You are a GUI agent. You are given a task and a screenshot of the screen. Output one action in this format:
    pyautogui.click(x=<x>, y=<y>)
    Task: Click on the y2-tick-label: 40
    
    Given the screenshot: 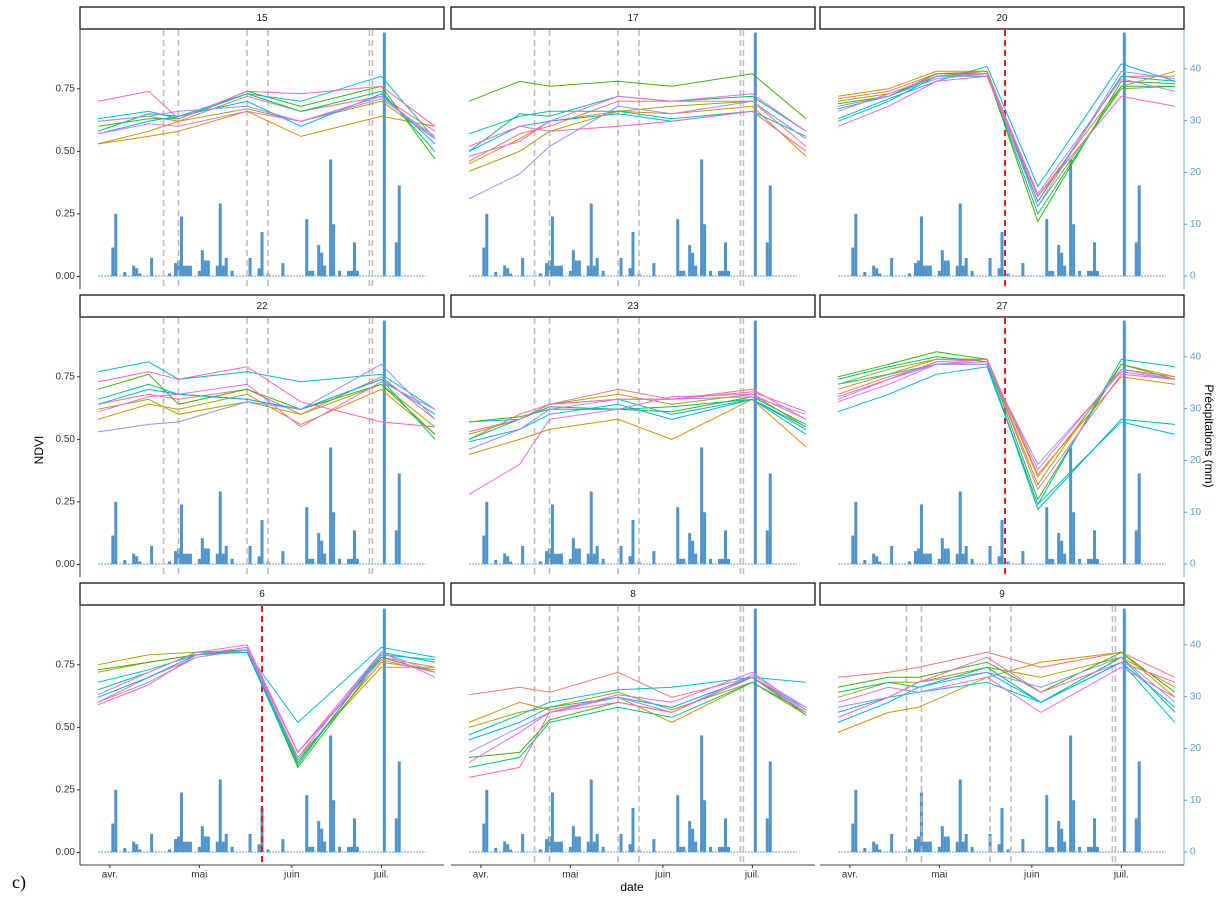 What is the action you would take?
    pyautogui.click(x=1196, y=356)
    